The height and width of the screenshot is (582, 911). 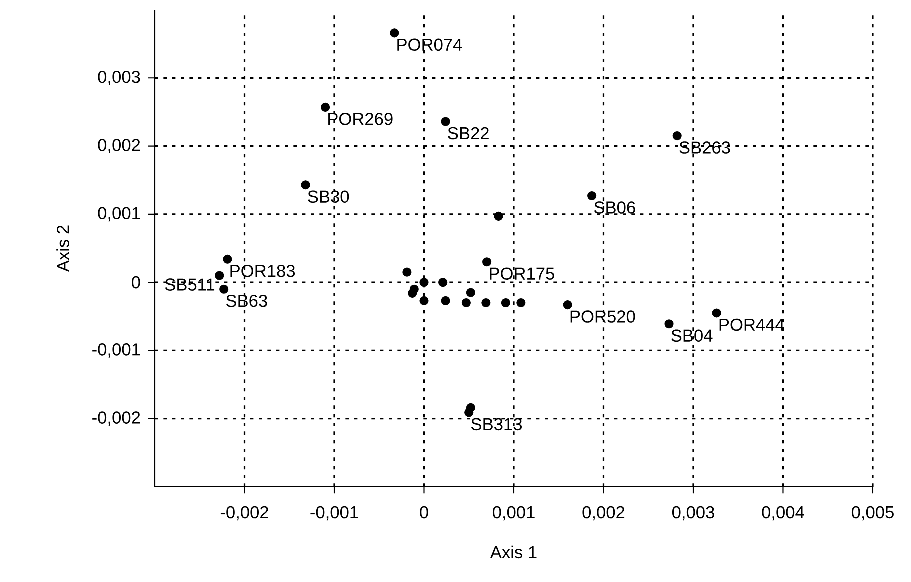 What do you see at coordinates (119, 78) in the screenshot?
I see `y-tick-label: 0,003` at bounding box center [119, 78].